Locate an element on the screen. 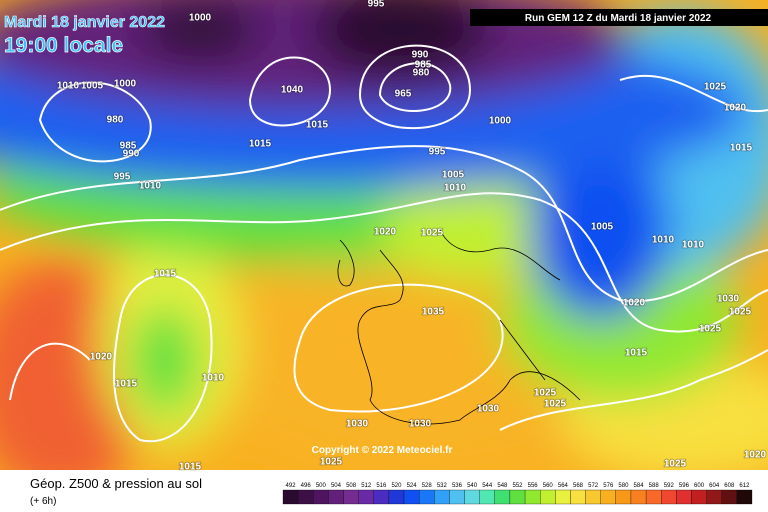  date: Mardi 18 janvier 2022 is located at coordinates (84, 22).